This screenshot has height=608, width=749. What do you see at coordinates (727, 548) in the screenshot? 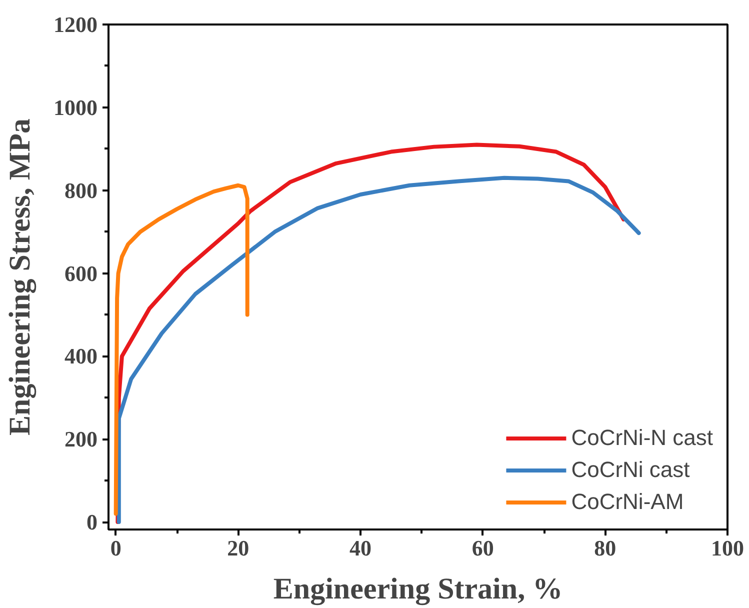
I see `x-tick-label: 100` at bounding box center [727, 548].